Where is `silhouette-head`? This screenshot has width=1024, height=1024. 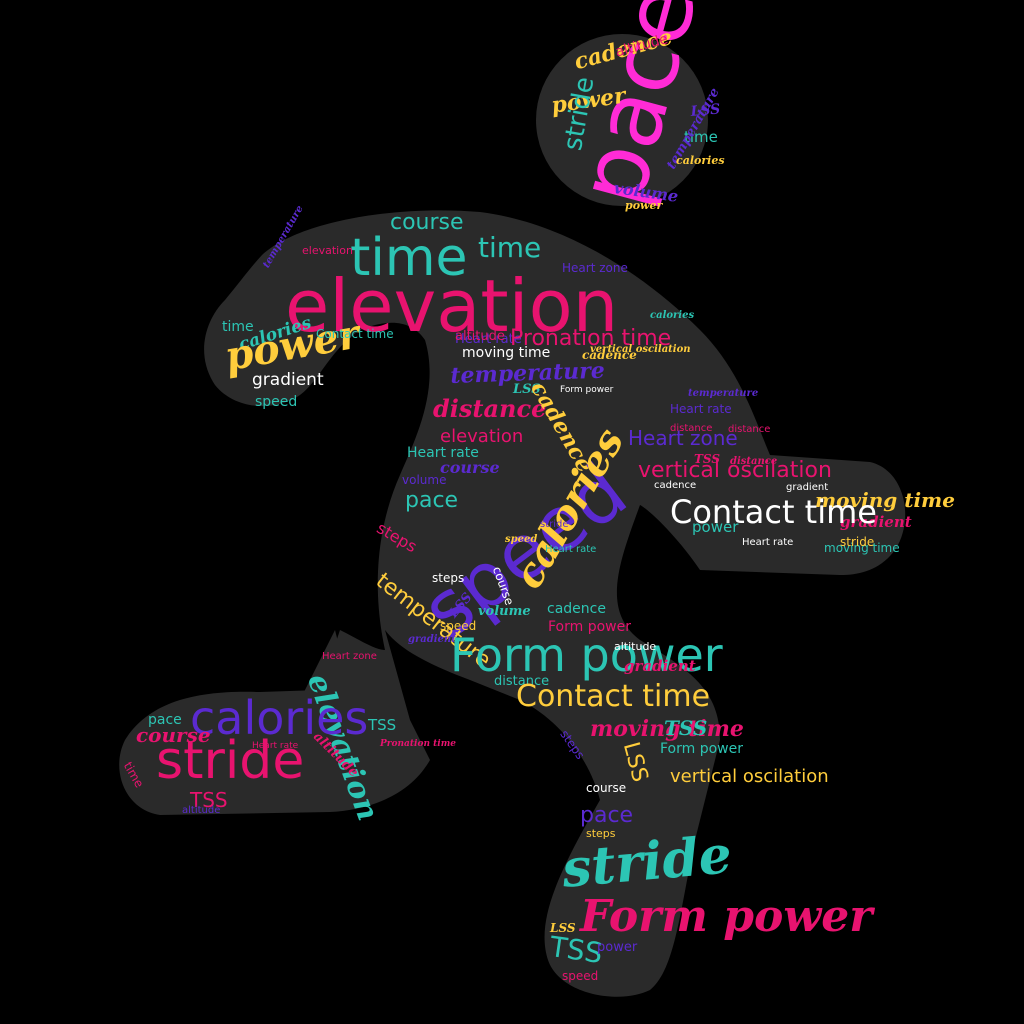 silhouette-head is located at coordinates (622, 120).